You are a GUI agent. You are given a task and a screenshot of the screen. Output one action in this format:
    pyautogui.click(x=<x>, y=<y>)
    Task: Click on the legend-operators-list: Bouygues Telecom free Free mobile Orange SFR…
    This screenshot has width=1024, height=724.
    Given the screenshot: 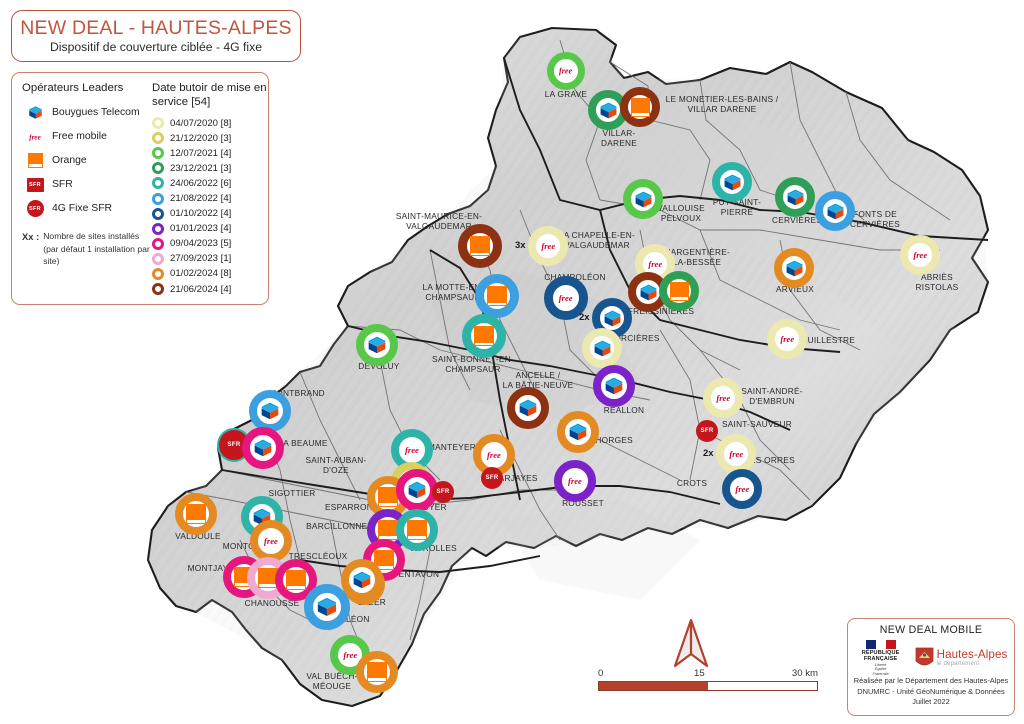 What is the action you would take?
    pyautogui.click(x=87, y=160)
    